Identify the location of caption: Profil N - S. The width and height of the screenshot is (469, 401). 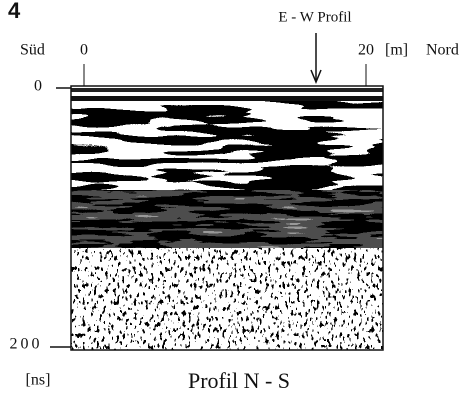
(239, 380).